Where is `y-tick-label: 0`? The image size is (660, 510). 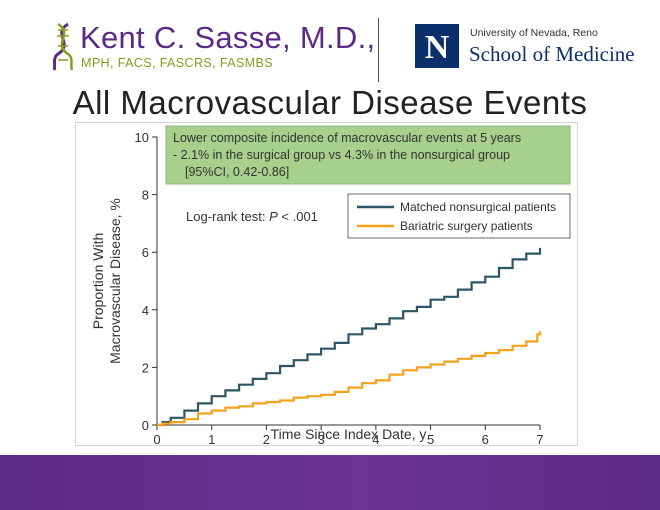
y-tick-label: 0 is located at coordinates (145, 425).